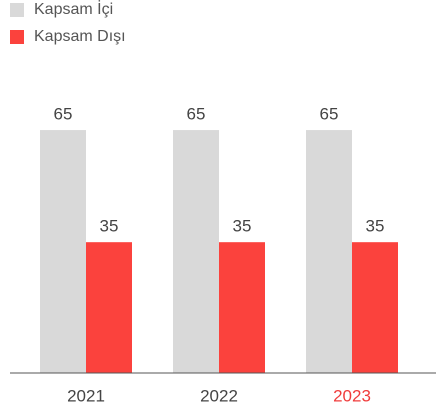 The width and height of the screenshot is (436, 416). Describe the element at coordinates (86, 395) in the screenshot. I see `x-tick-label: 2021` at that location.